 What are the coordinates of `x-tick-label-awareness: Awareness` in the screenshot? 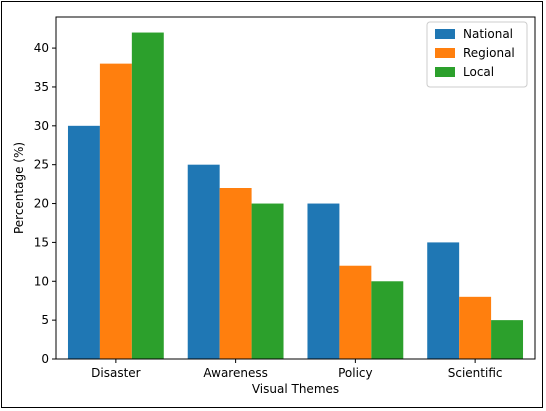 It's located at (235, 373).